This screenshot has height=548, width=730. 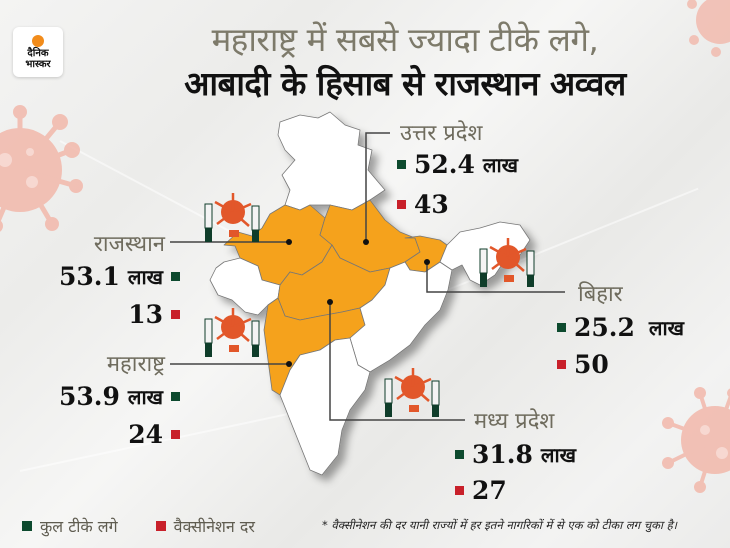 I want to click on state-label-bihar: बिहार, so click(x=600, y=294).